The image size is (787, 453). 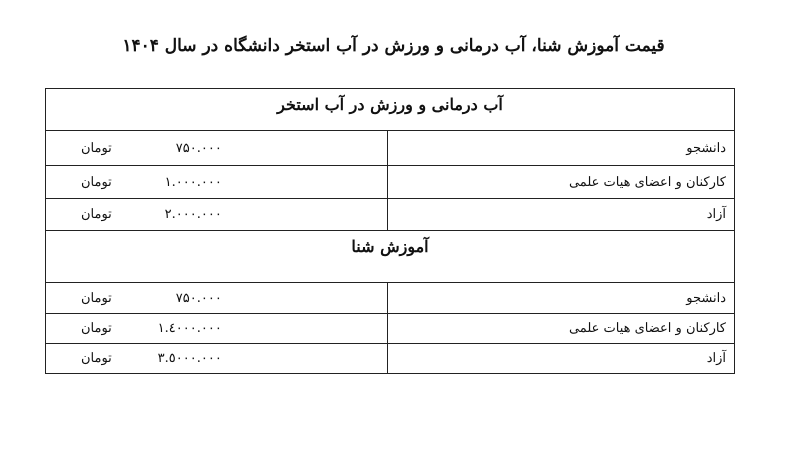 I want to click on amount: ۱.۰۰۰.۰۰۰, so click(x=193, y=182).